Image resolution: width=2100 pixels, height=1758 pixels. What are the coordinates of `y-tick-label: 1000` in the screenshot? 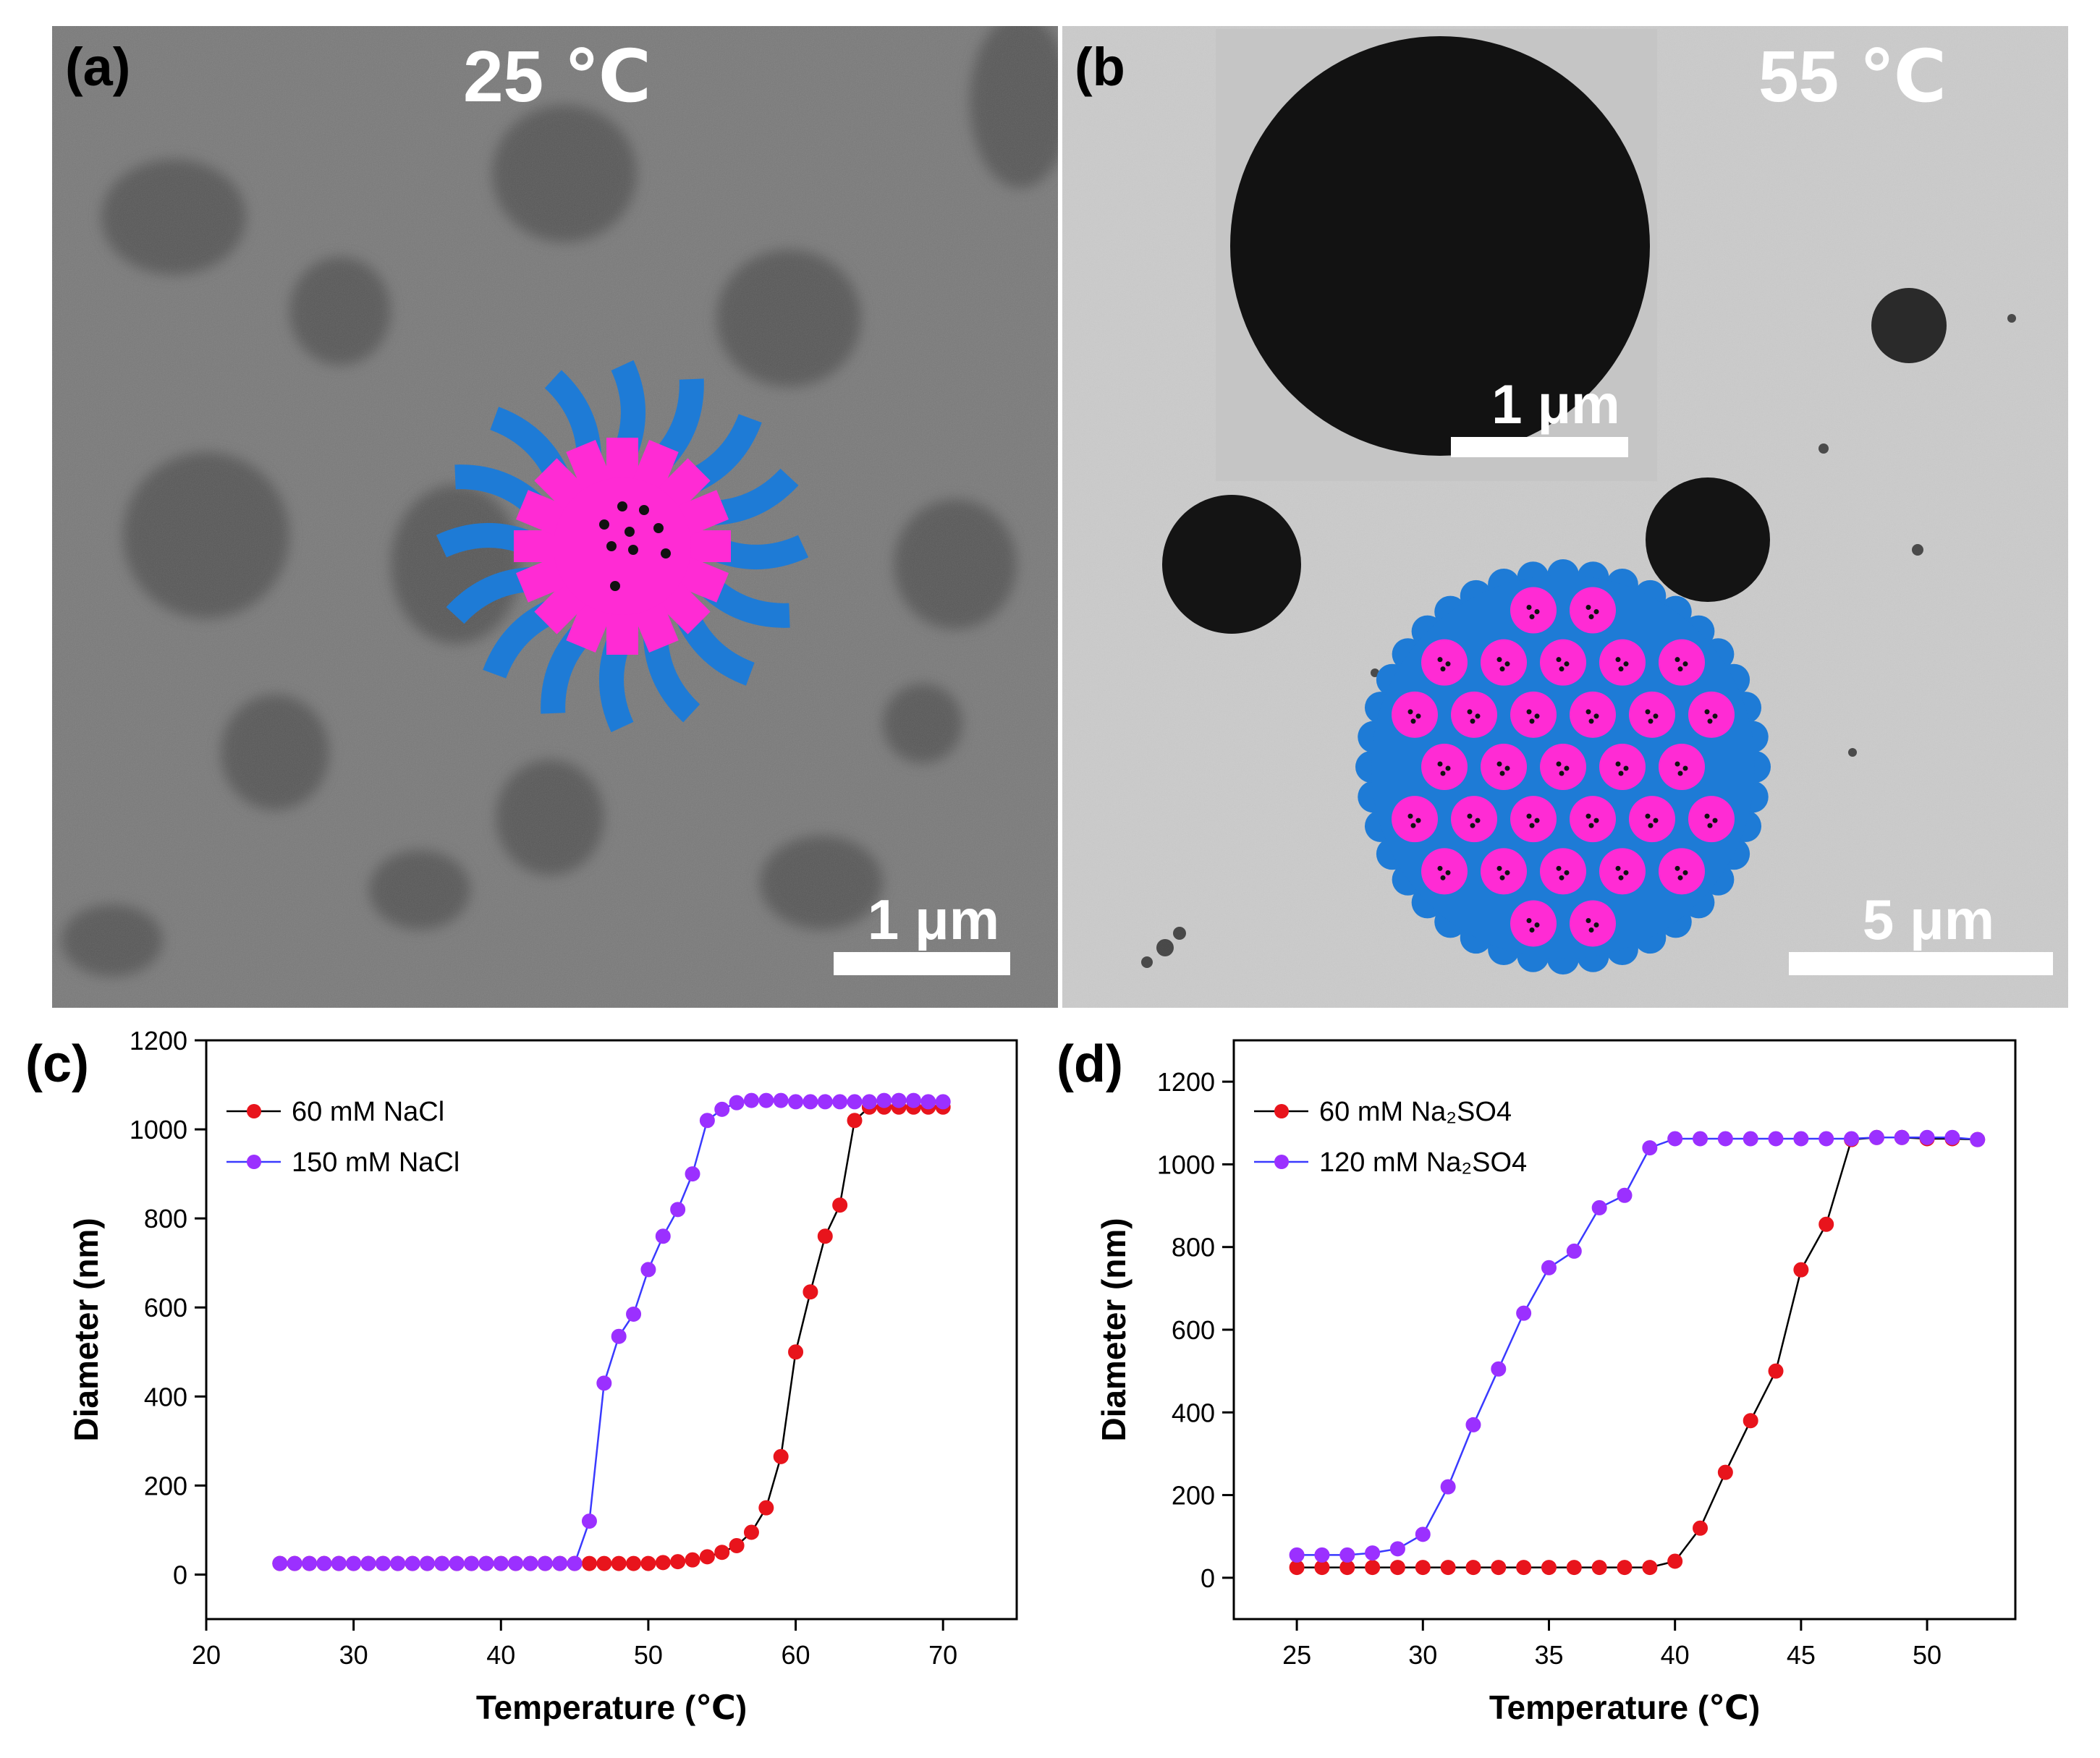 It's located at (158, 1130).